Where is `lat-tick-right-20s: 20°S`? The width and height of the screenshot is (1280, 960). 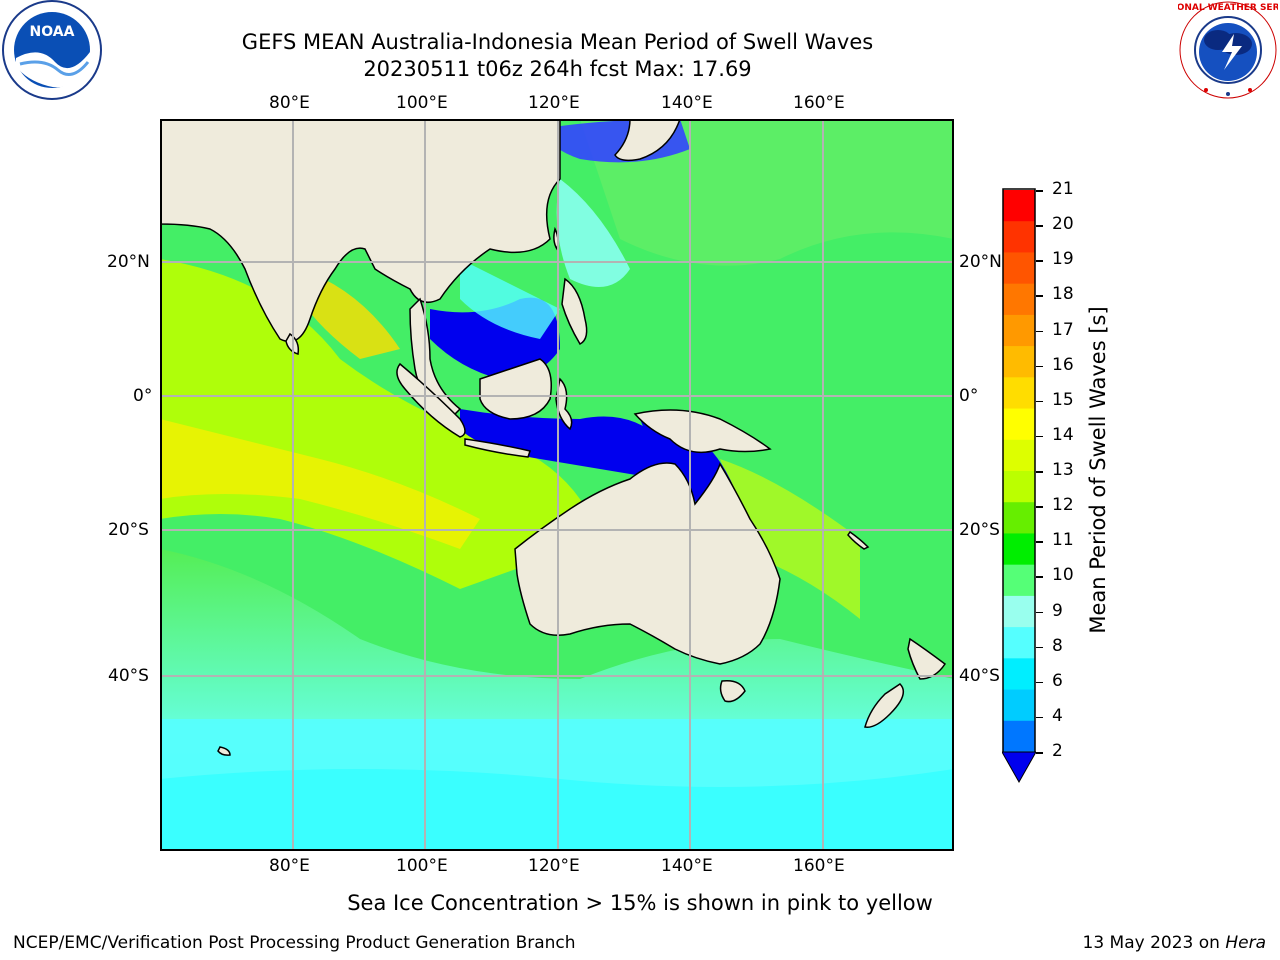
lat-tick-right-20s: 20°S is located at coordinates (979, 530).